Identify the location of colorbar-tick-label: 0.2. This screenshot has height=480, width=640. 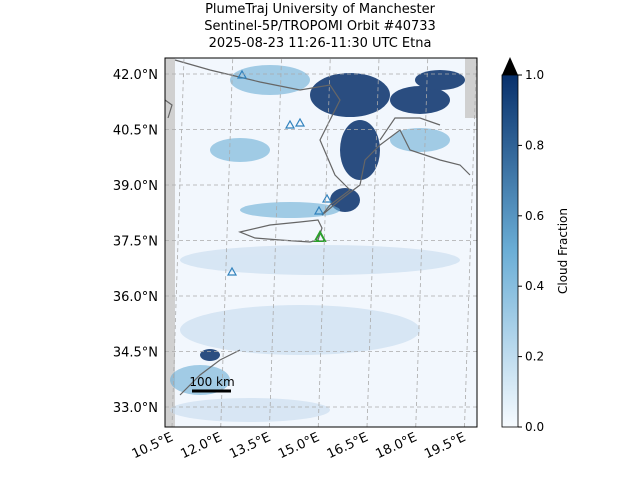
(534, 357).